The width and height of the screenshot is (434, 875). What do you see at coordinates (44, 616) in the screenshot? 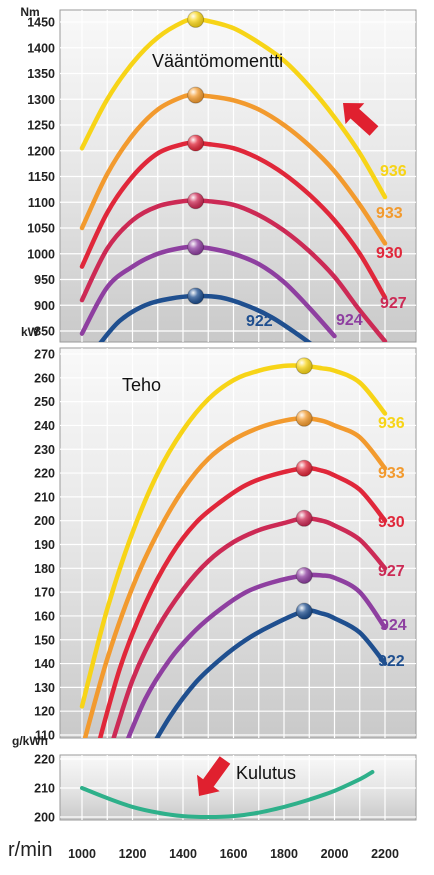
I see `y-tick-label: 160` at bounding box center [44, 616].